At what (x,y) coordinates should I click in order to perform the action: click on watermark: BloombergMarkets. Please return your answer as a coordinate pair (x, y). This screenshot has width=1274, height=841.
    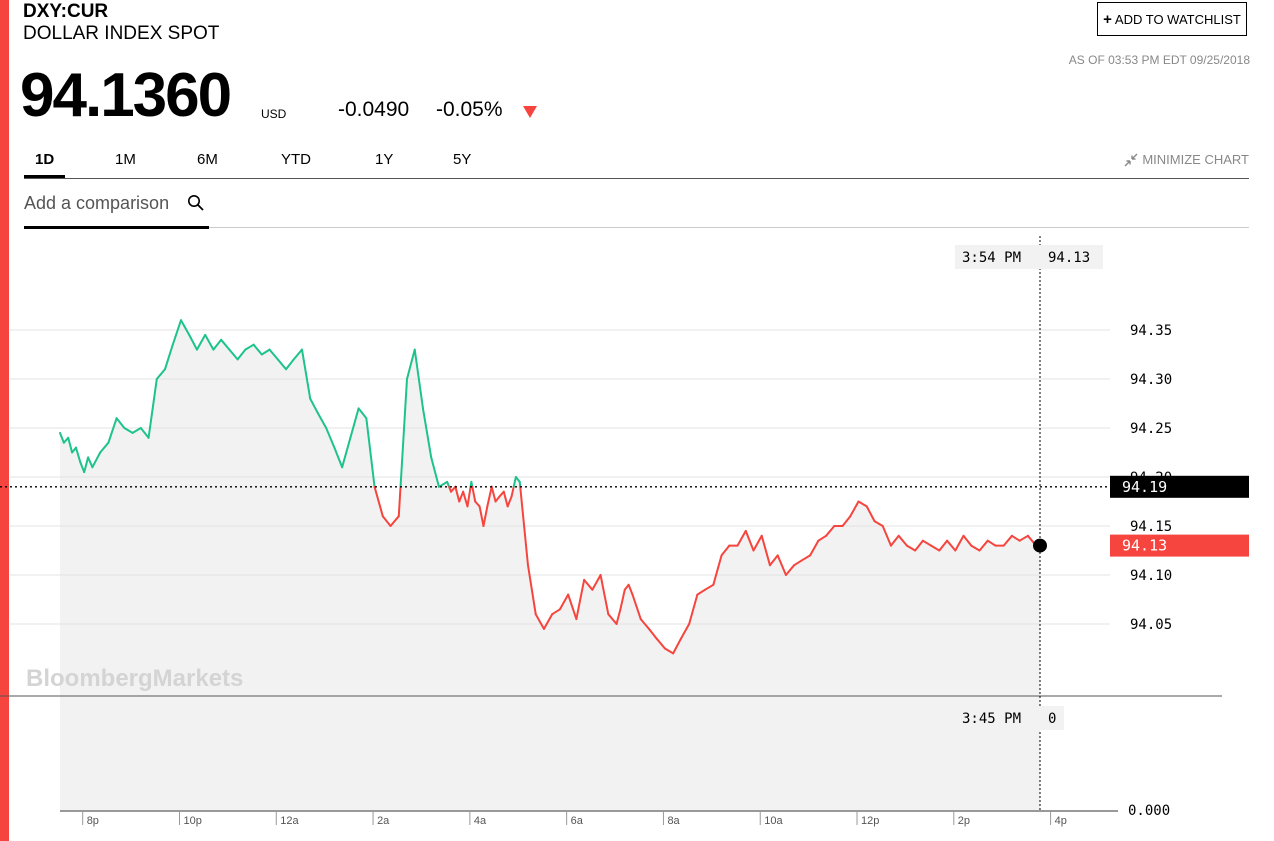
    Looking at the image, I should click on (134, 678).